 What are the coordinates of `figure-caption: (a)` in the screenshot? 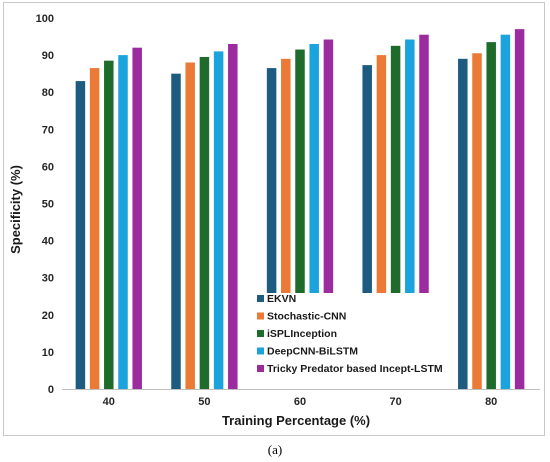 It's located at (275, 449).